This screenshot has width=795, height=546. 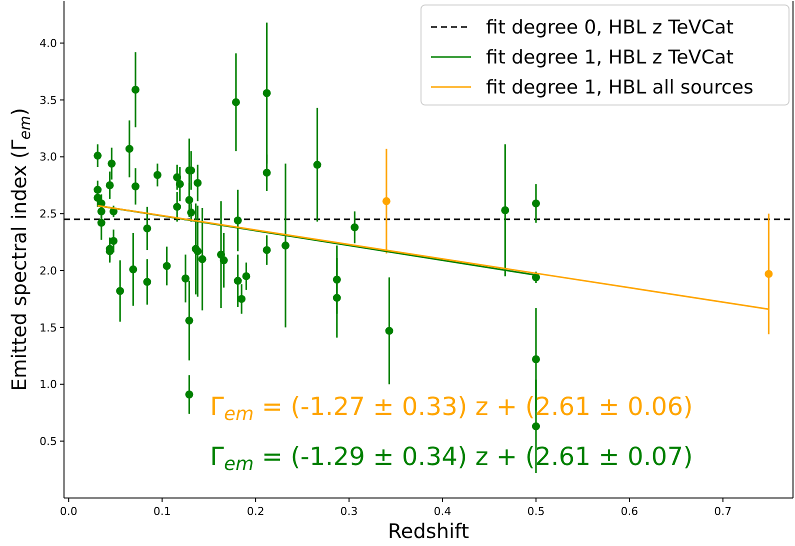 What do you see at coordinates (610, 57) in the screenshot?
I see `legend-label: fit degree 1, HBL z TeVCat` at bounding box center [610, 57].